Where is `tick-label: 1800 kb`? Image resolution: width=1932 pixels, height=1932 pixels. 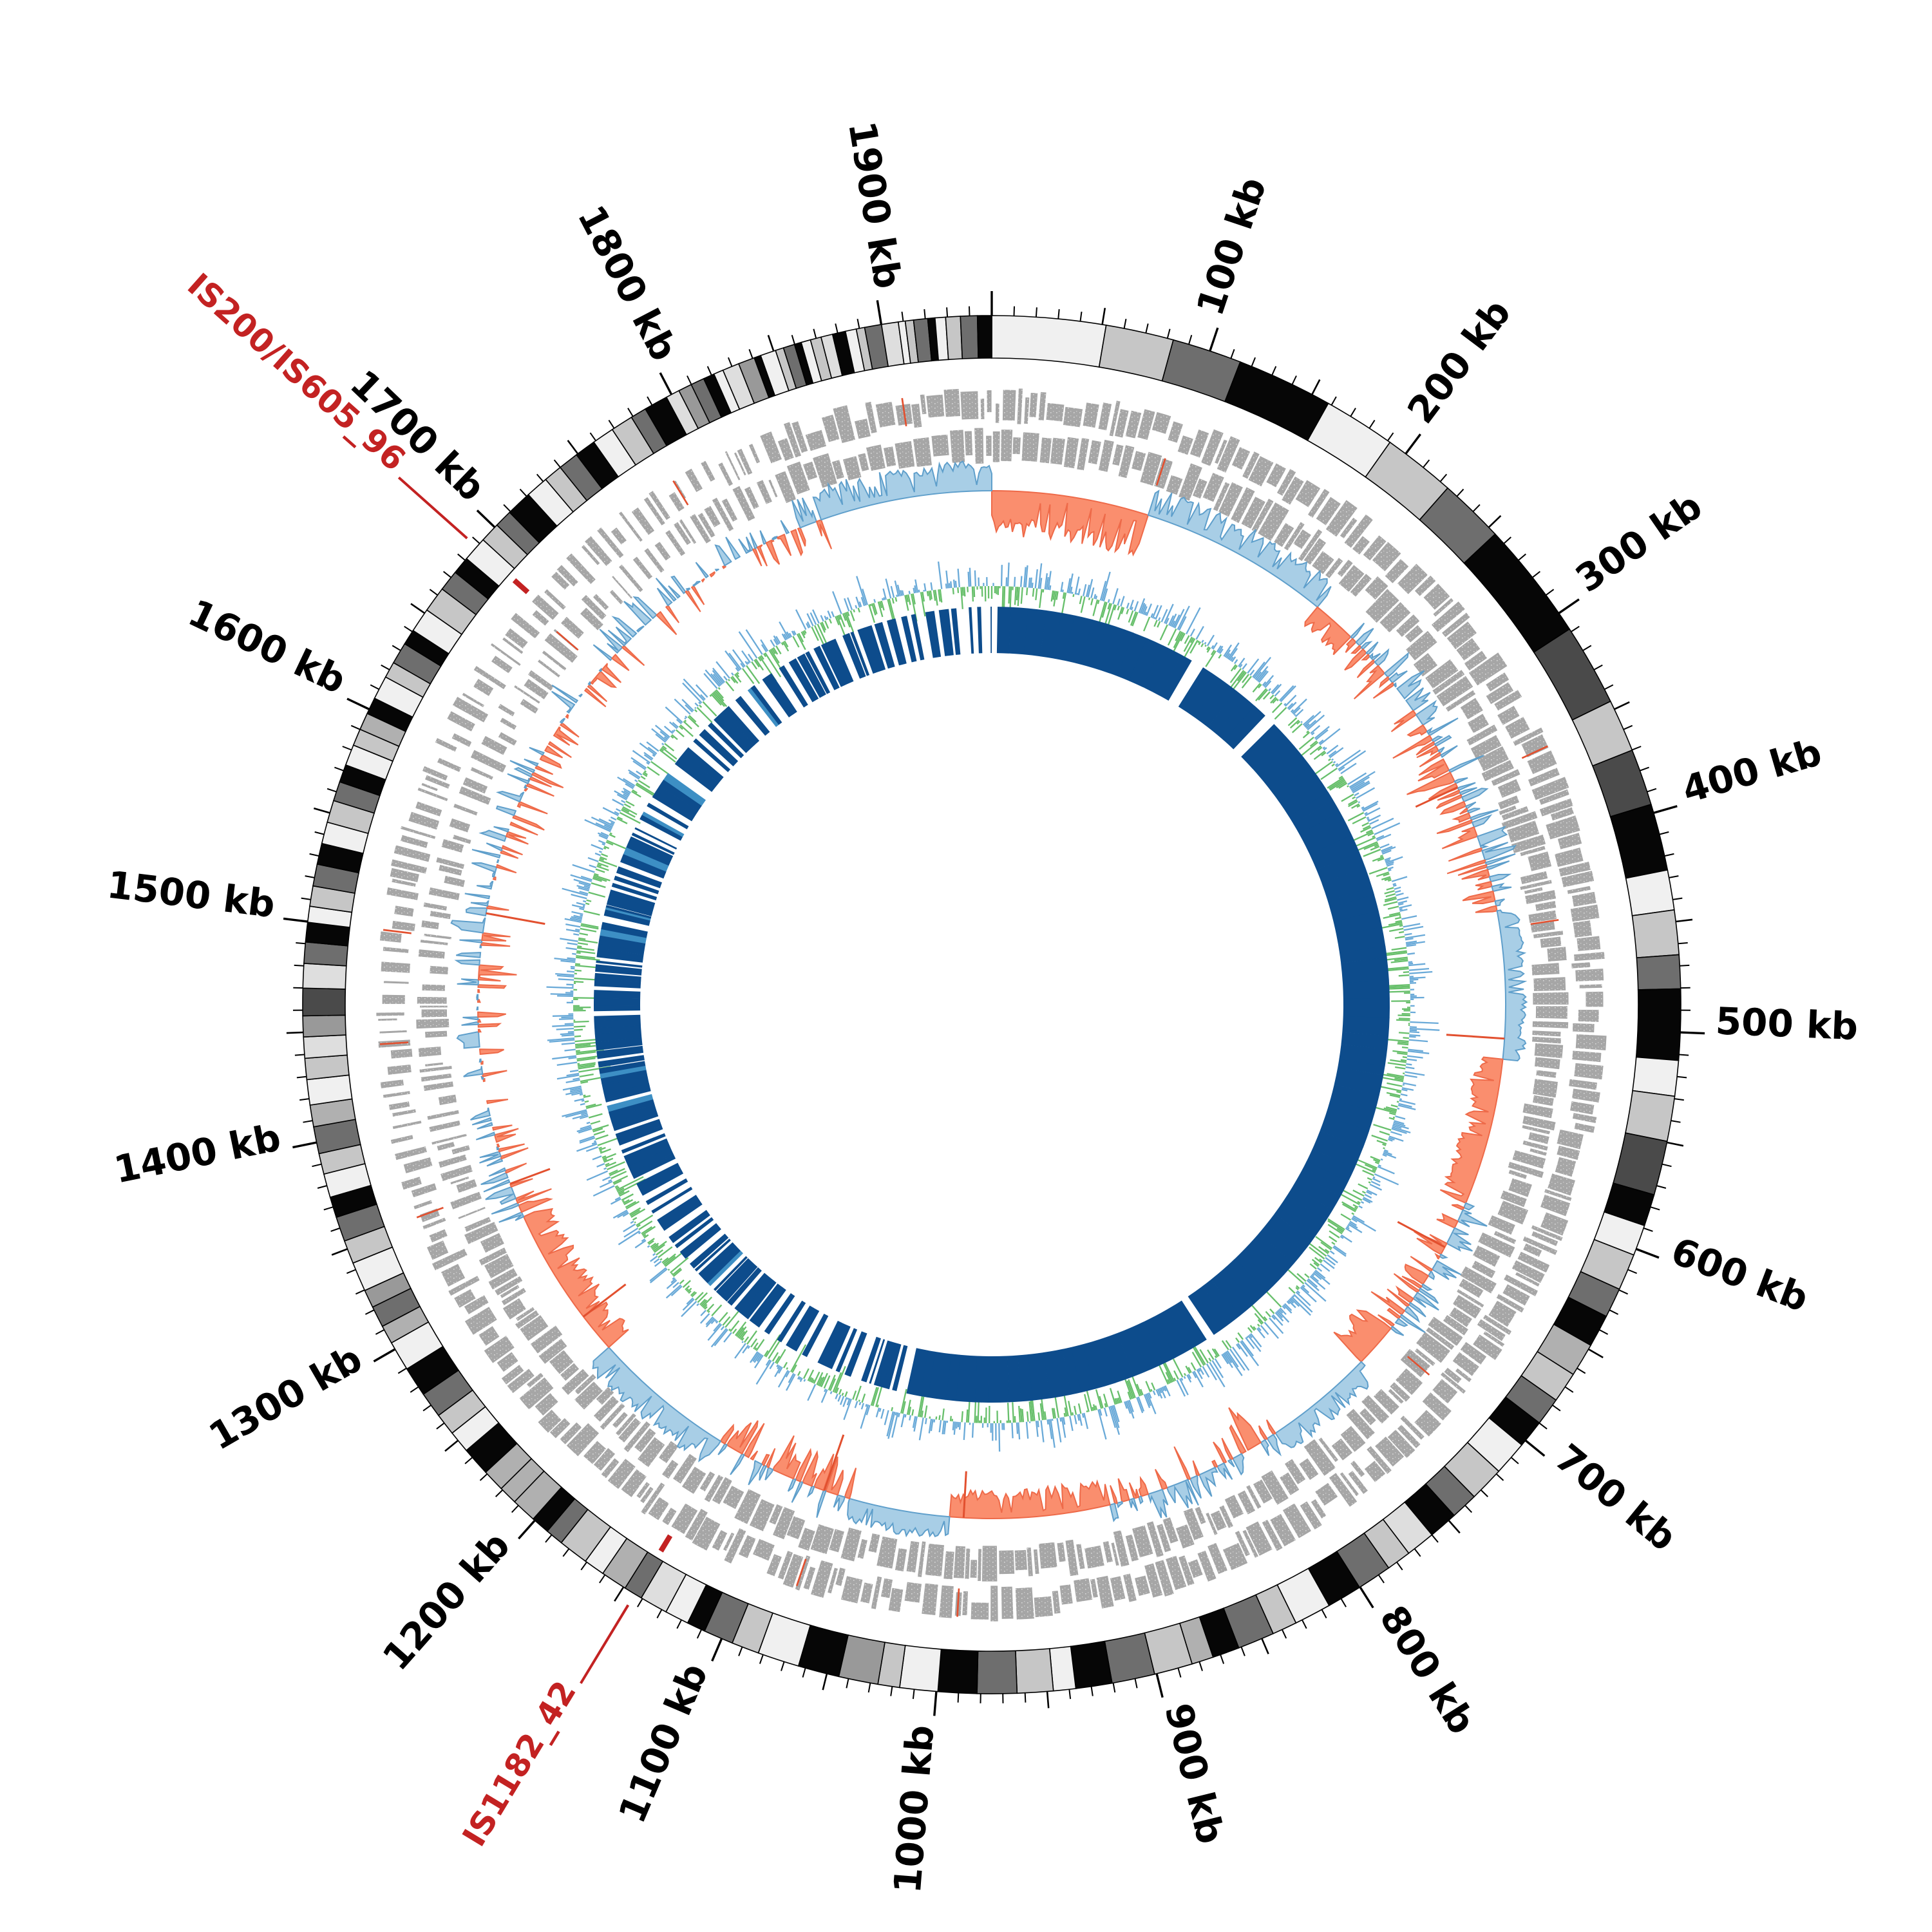 tick-label: 1800 kb is located at coordinates (628, 283).